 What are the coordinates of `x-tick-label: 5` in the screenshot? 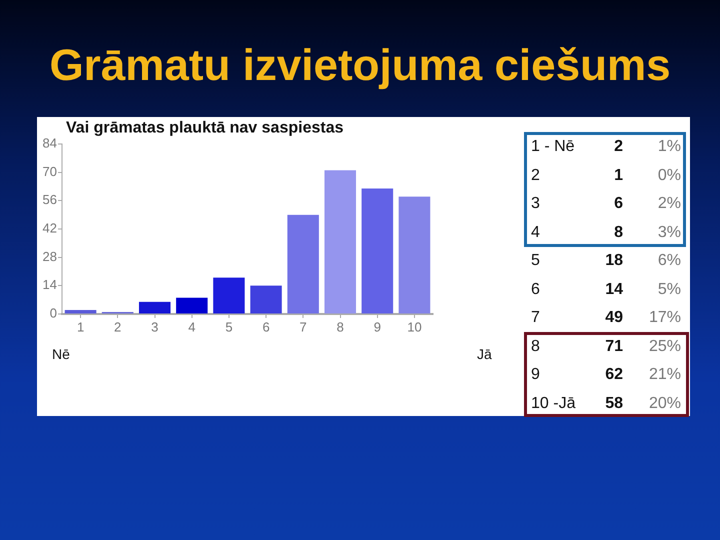 It's located at (229, 326).